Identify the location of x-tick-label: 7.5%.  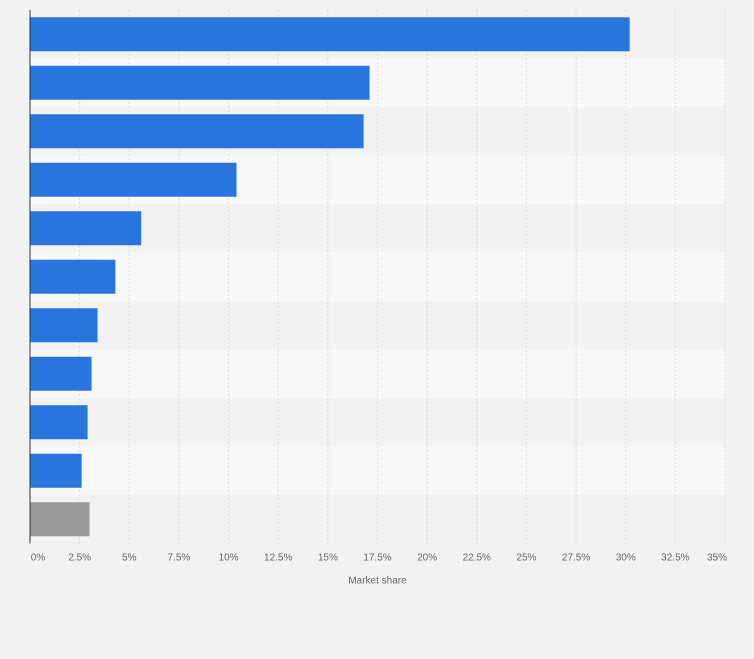
(179, 558).